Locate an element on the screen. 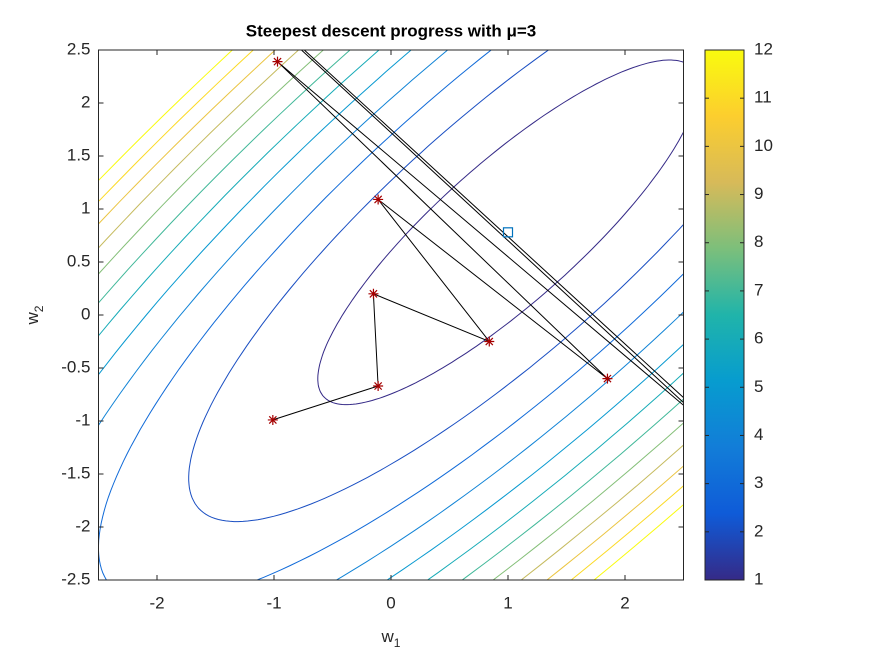 The height and width of the screenshot is (656, 875). y-tick-label: -0.5 is located at coordinates (75, 366).